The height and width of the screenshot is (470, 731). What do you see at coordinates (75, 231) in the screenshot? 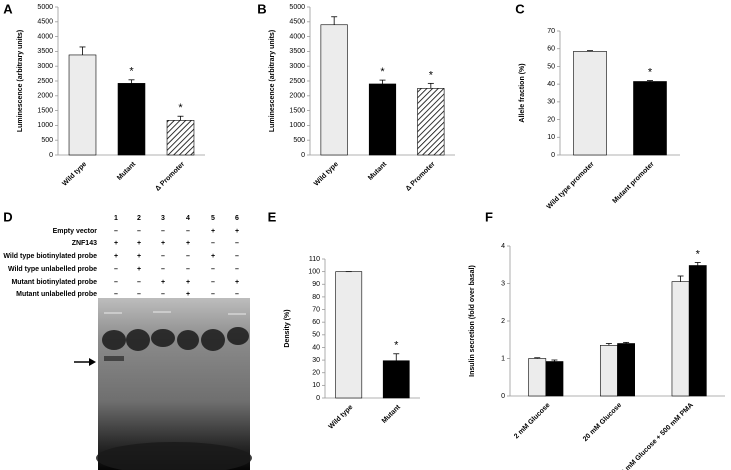
I see `row-label: Empty vector` at bounding box center [75, 231].